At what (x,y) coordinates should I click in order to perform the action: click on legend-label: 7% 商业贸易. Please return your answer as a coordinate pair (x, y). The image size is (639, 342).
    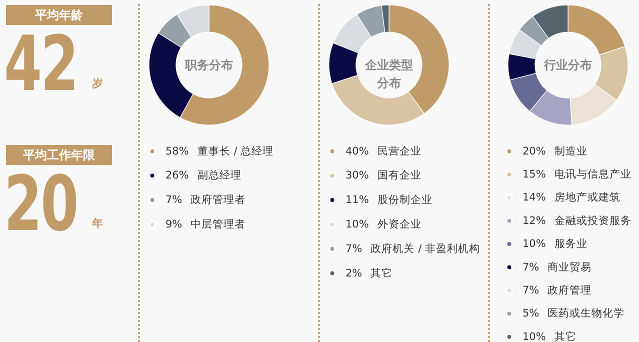
    Looking at the image, I should click on (557, 267).